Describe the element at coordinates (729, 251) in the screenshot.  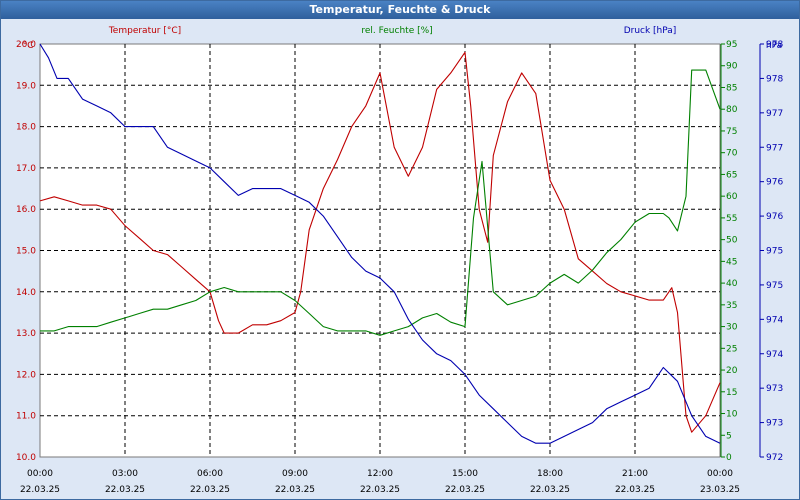
I see `humidity-axis: 0 5 10 15 20 25 30 35 40 45 50 55 60 65 70 75 80 85 90 95` at that location.